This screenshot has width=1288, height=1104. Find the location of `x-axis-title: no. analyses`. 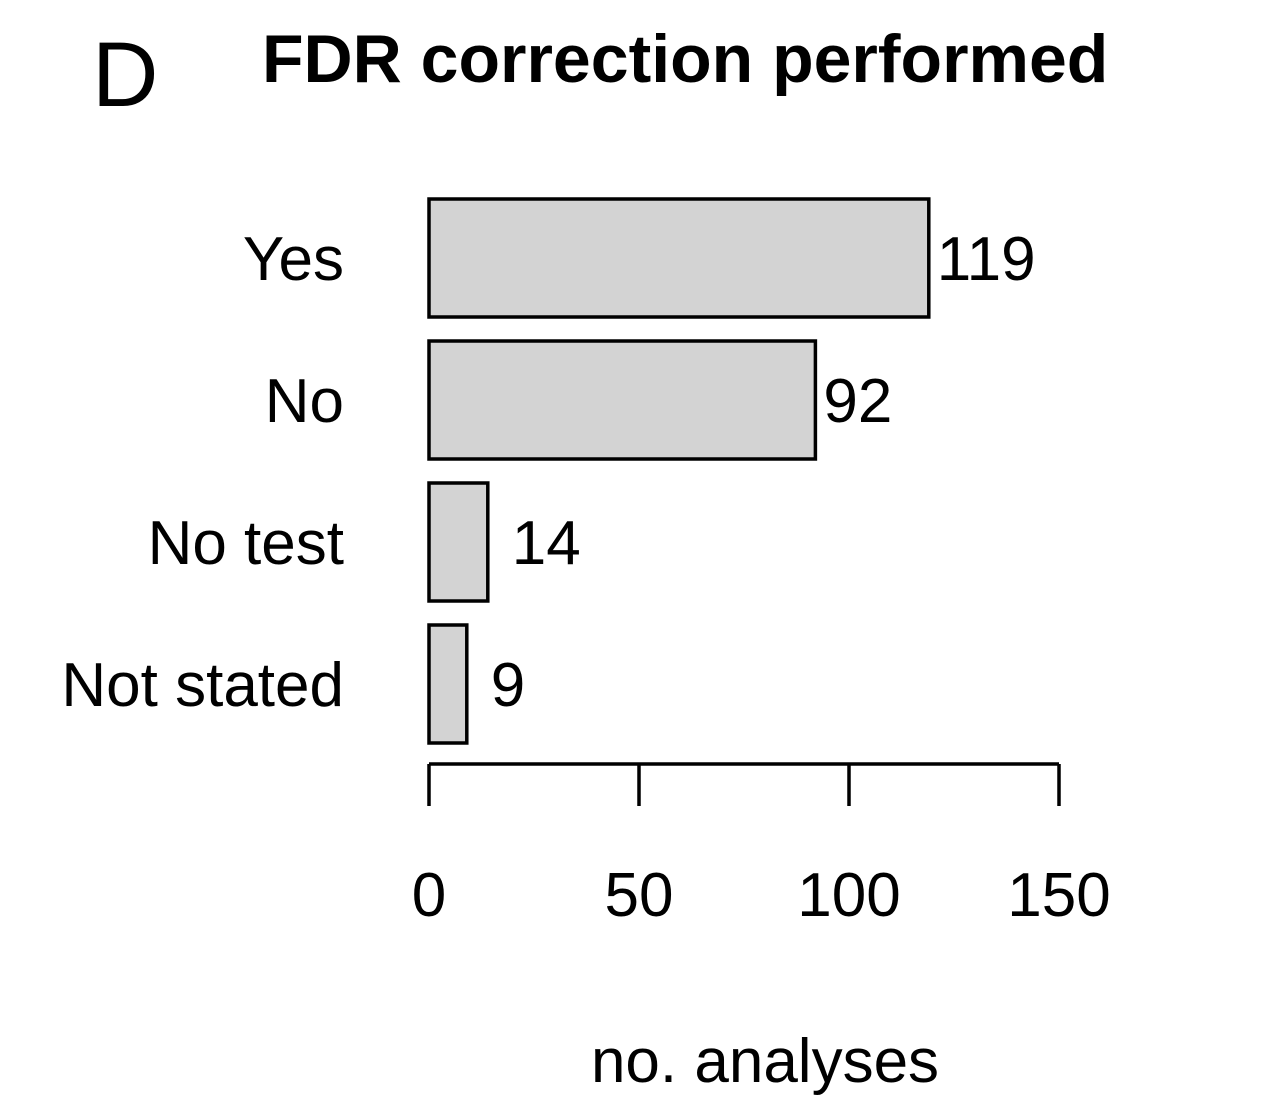

x-axis-title: no. analyses is located at coordinates (765, 1061).